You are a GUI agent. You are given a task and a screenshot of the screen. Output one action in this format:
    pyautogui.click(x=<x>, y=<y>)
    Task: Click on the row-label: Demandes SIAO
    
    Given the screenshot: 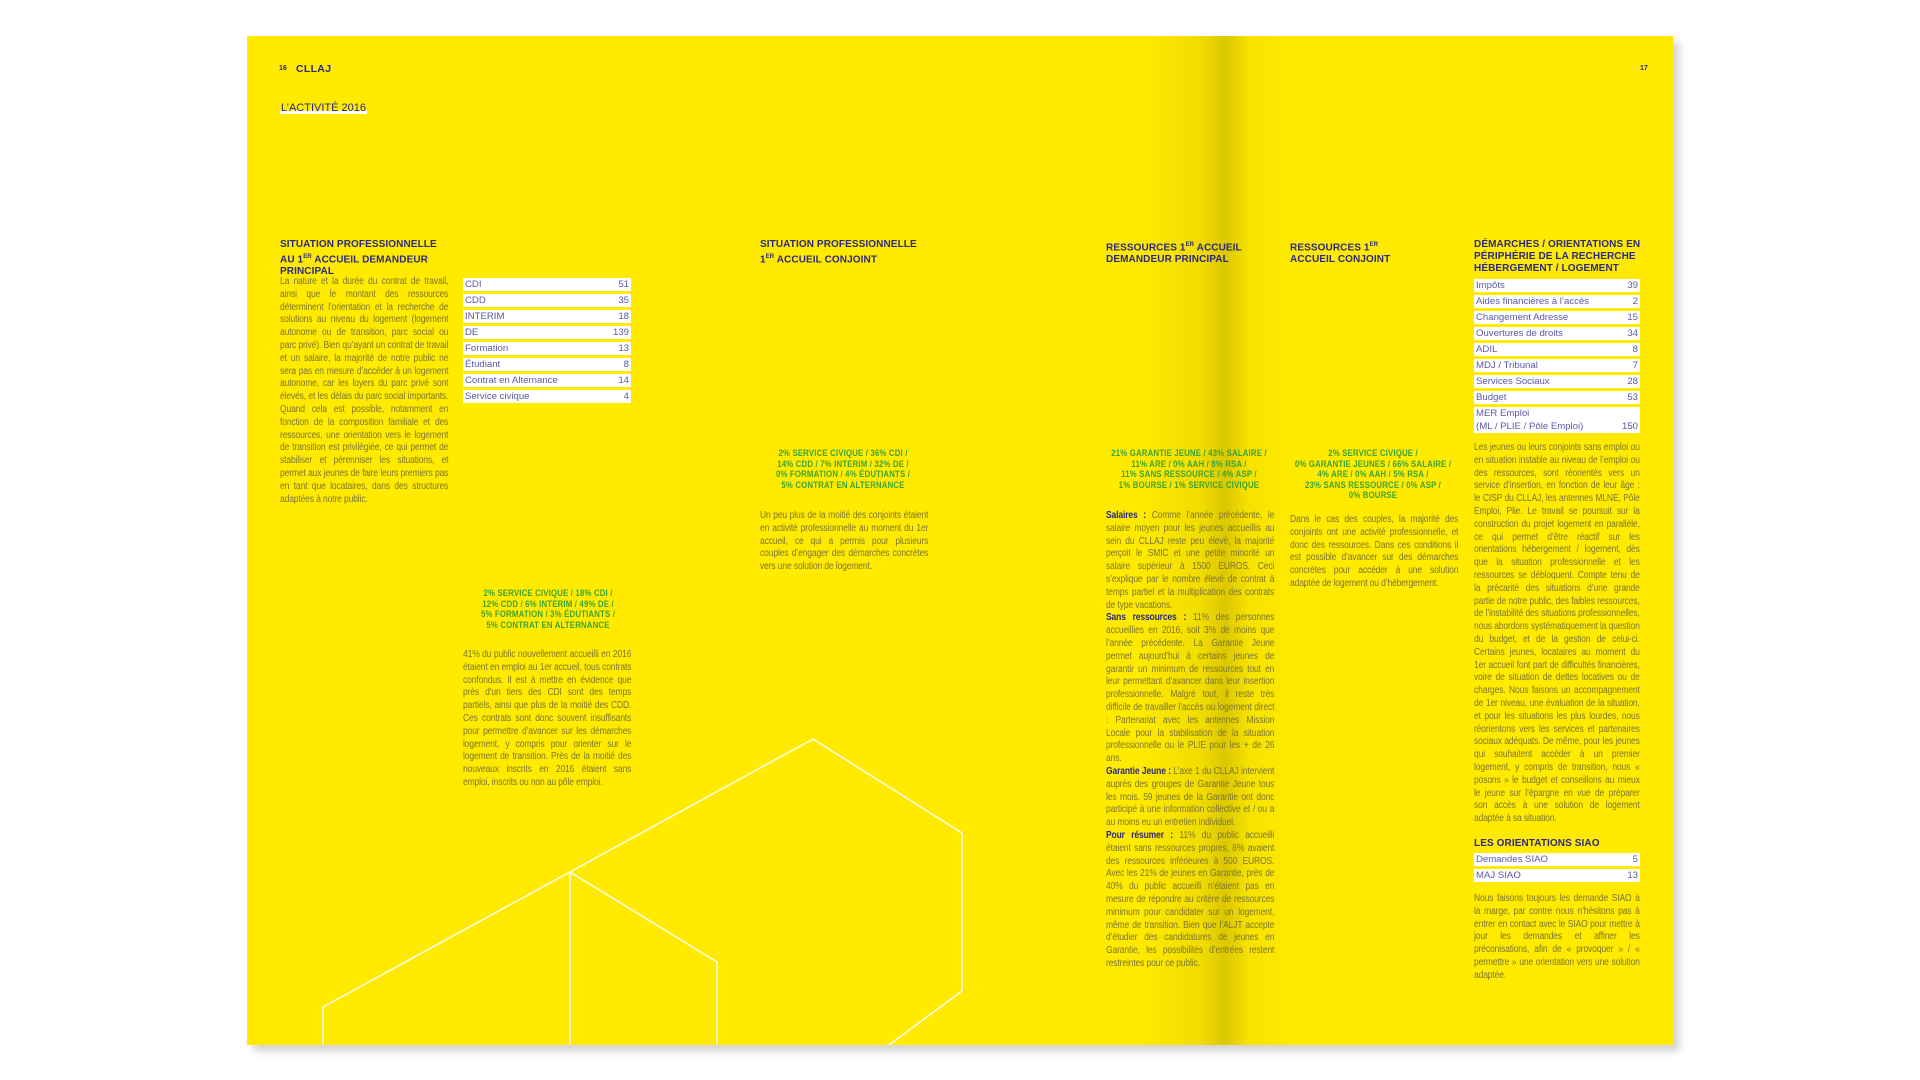 What is the action you would take?
    pyautogui.click(x=1512, y=859)
    